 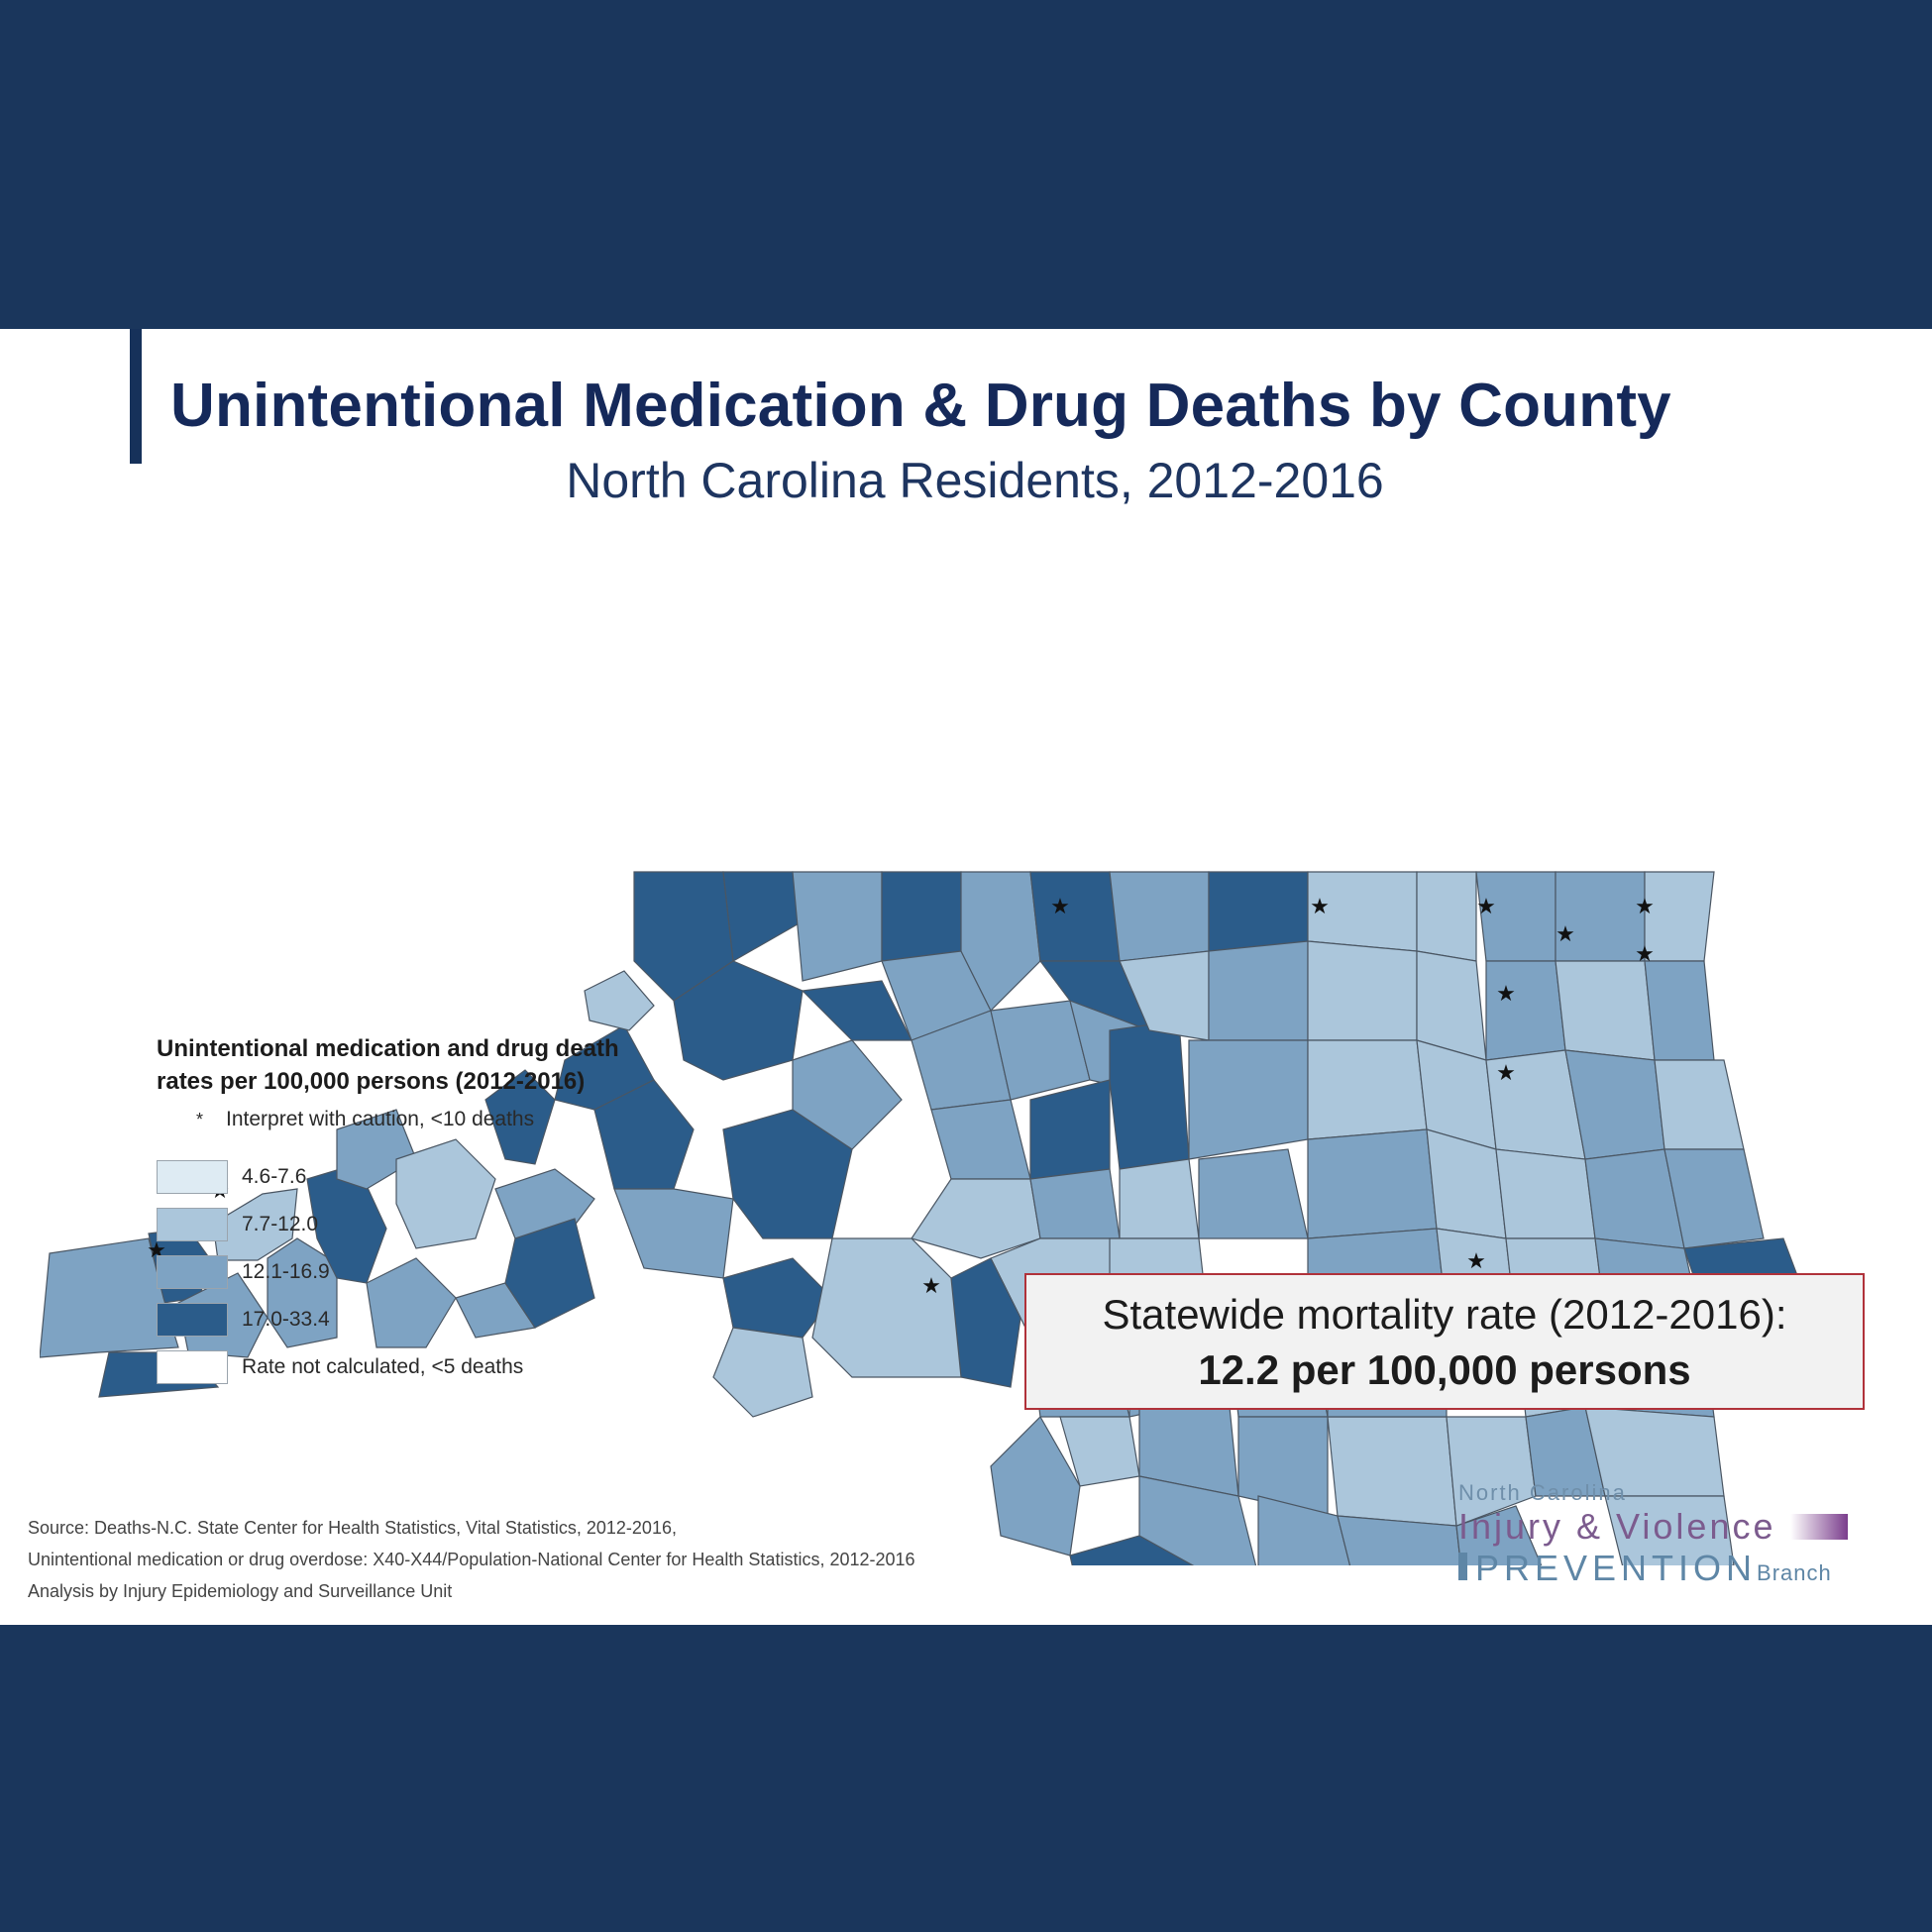 I want to click on logo-line-injury: Injury & Violence, so click(x=1691, y=1527).